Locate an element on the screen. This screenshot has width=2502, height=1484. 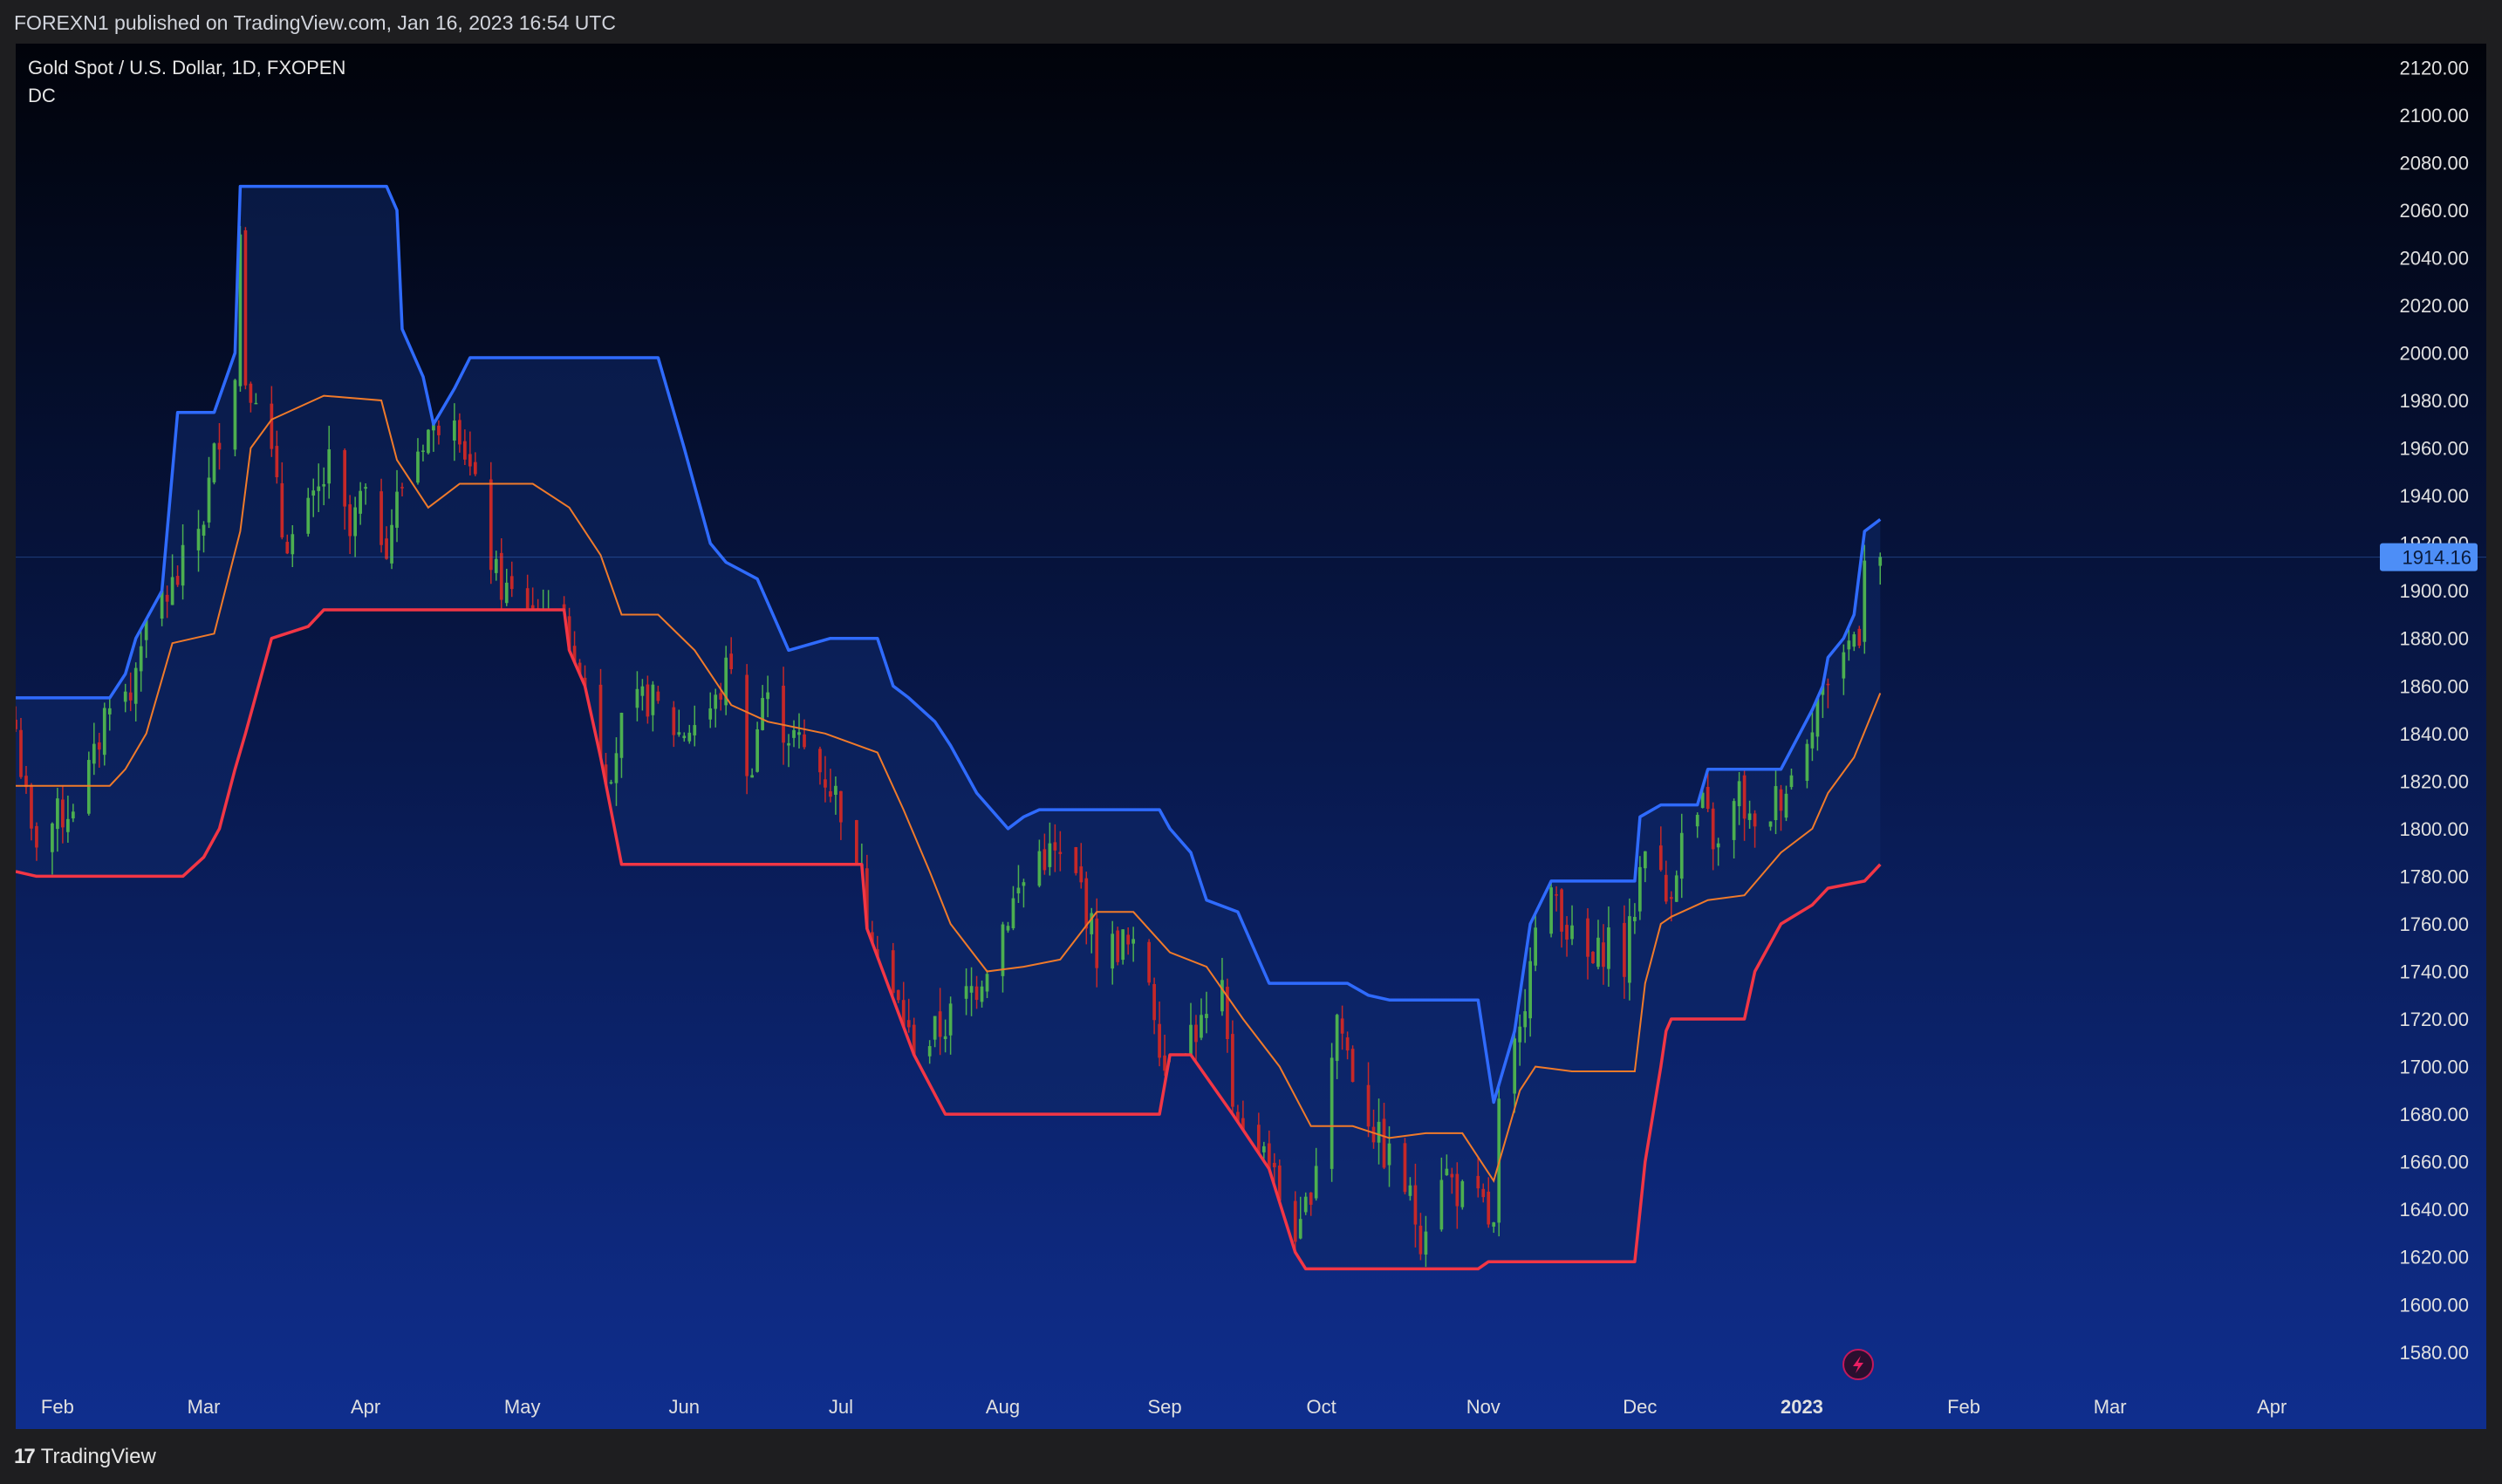
footer-brand-text: TradingView is located at coordinates (98, 1456).